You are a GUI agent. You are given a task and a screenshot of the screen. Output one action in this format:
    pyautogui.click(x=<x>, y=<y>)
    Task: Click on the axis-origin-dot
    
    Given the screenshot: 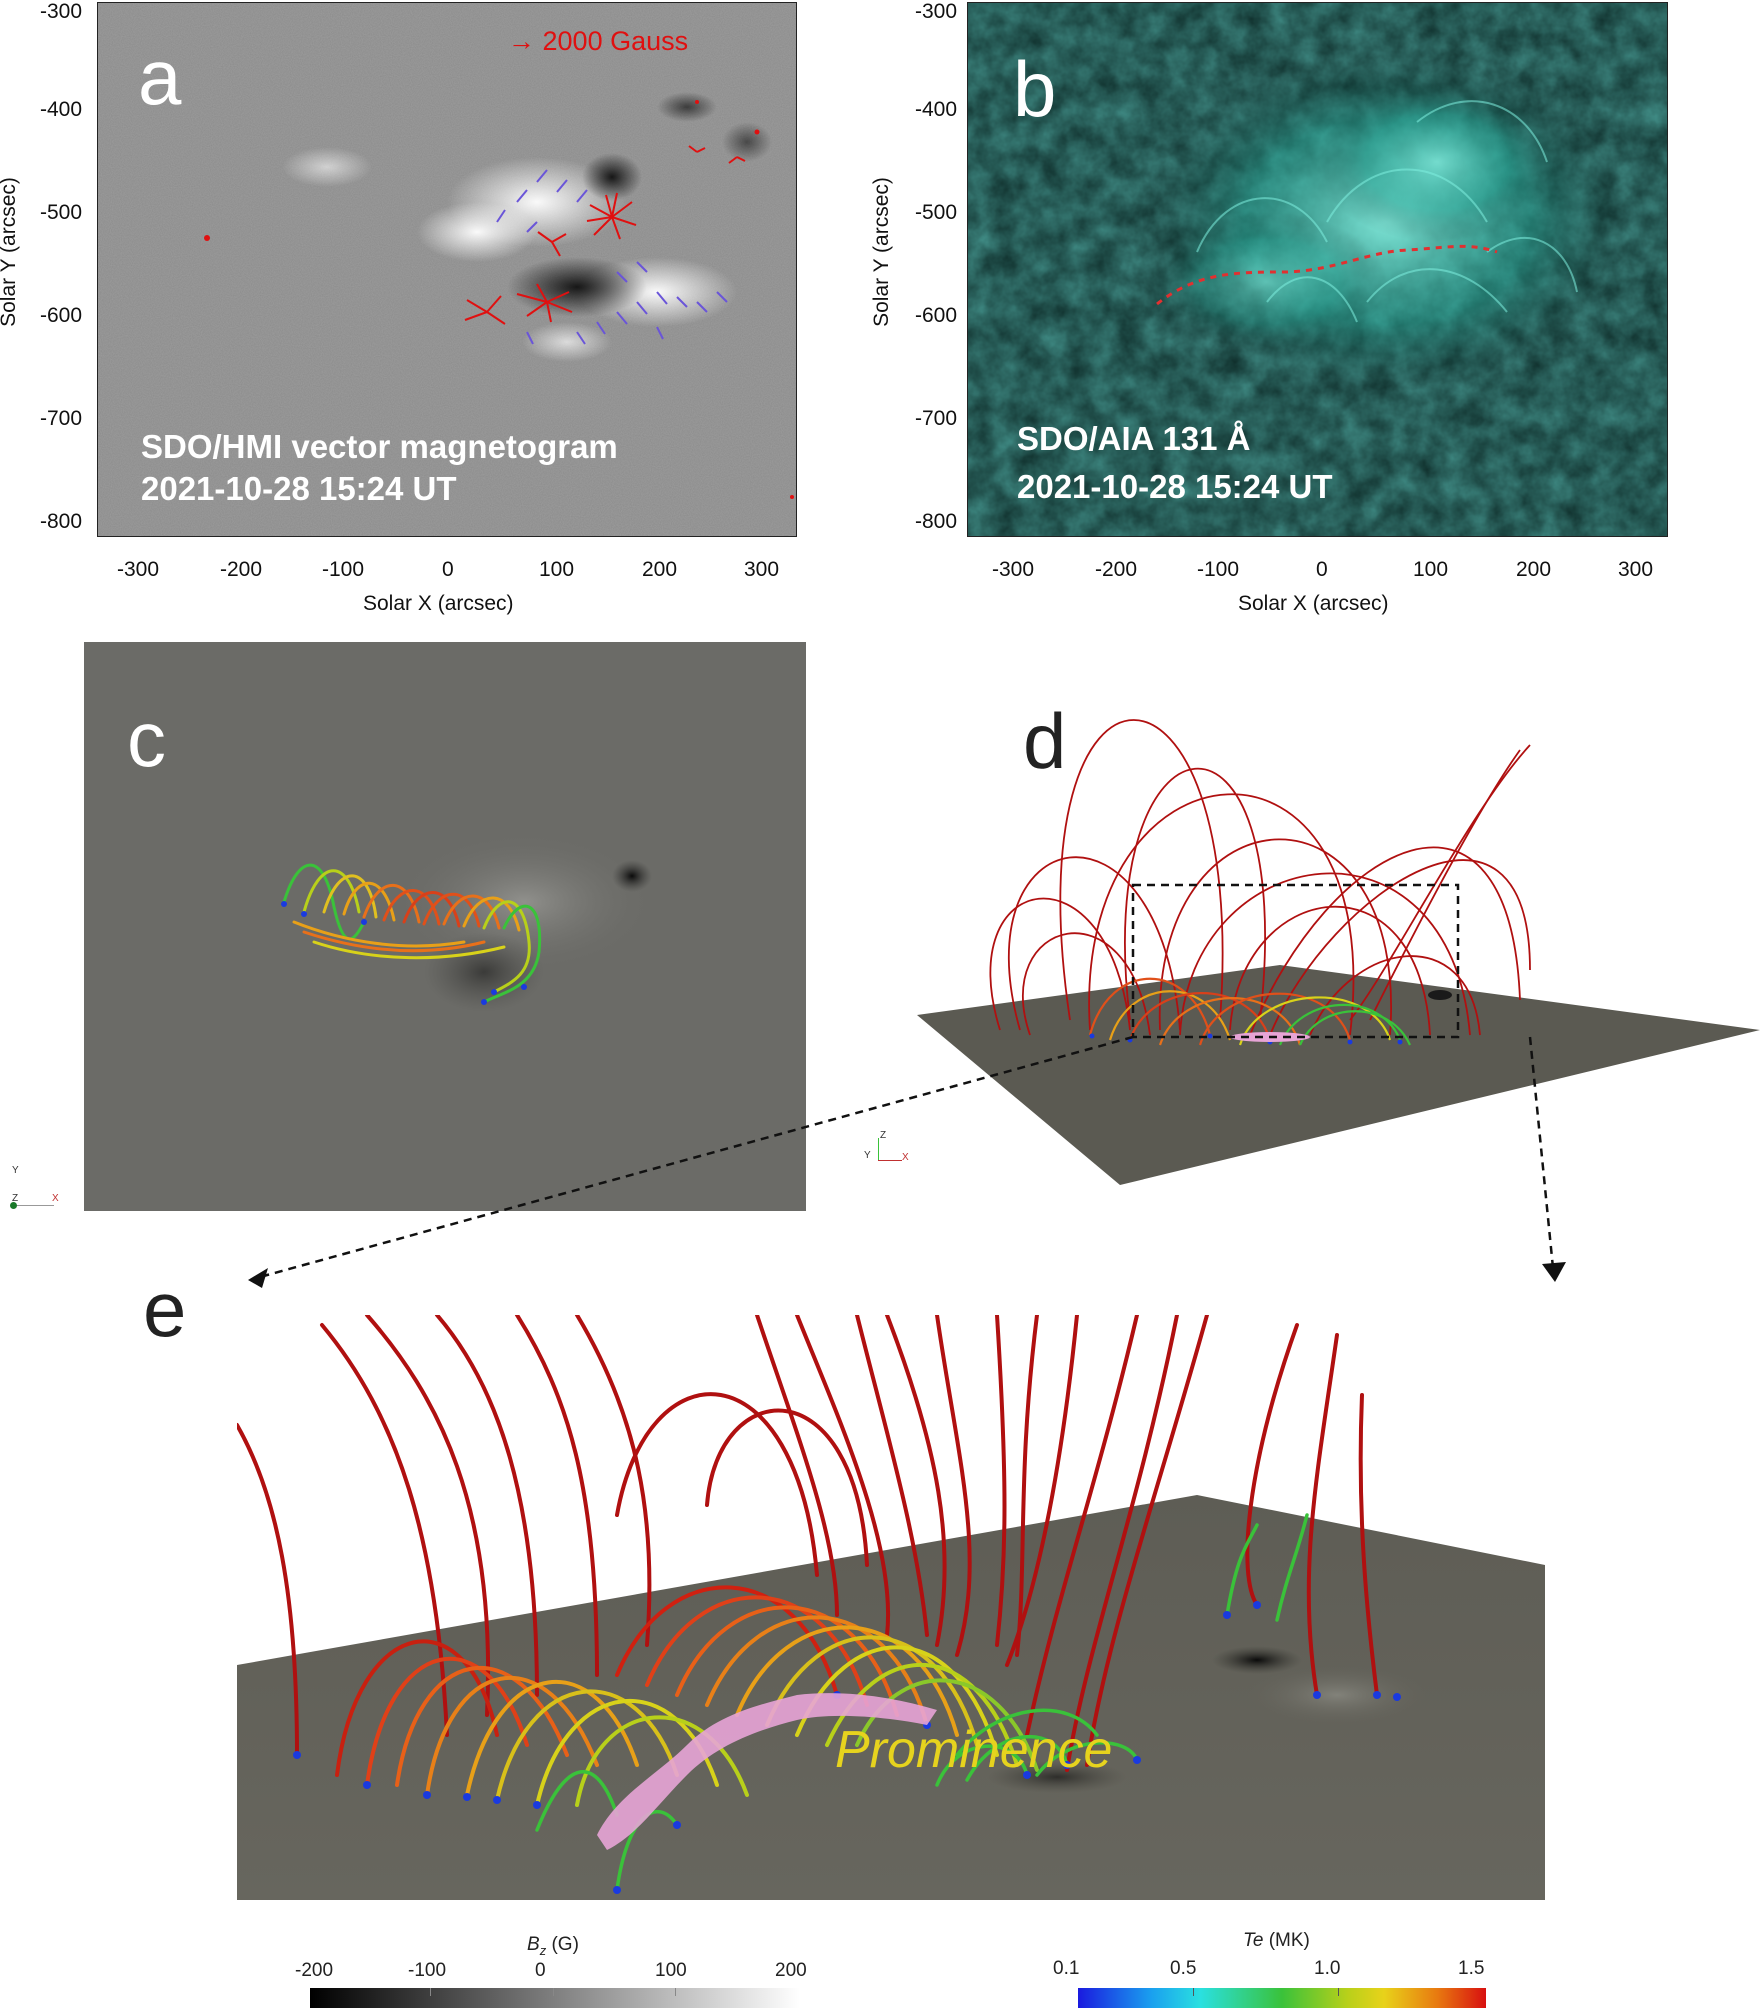 What is the action you would take?
    pyautogui.click(x=13, y=1205)
    